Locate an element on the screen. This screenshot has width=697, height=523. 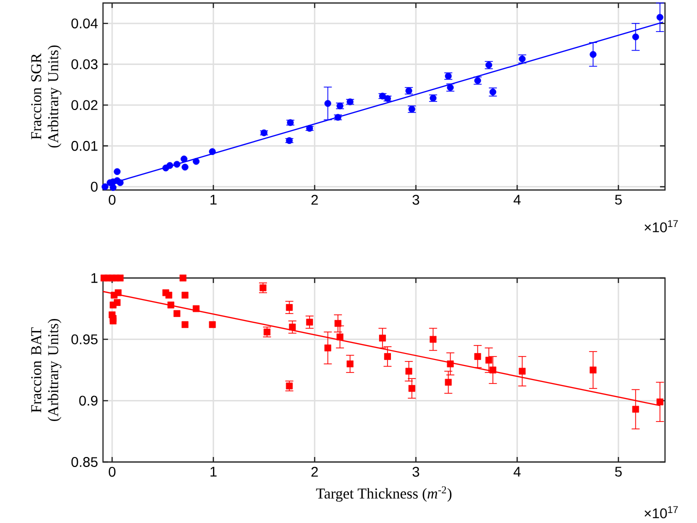
y-tick-label: 0.85 is located at coordinates (84, 462).